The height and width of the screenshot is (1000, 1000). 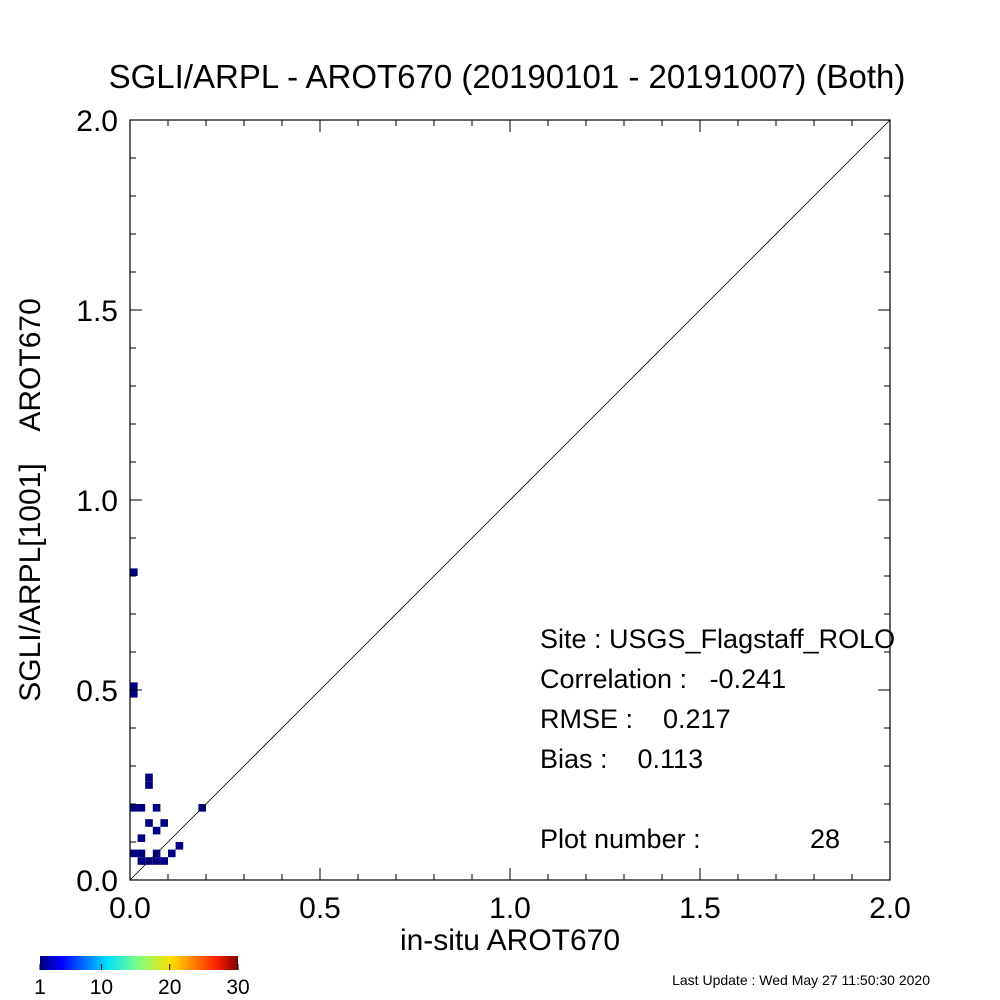 I want to click on x-tick-label: 0.0, so click(x=130, y=908).